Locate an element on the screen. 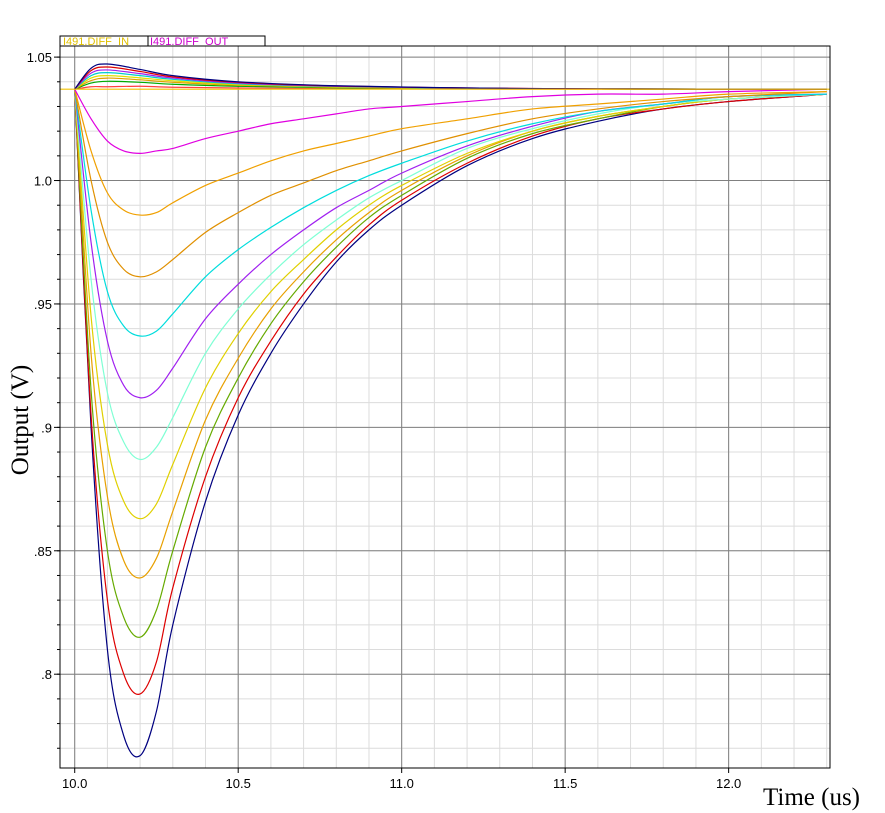 Image resolution: width=885 pixels, height=813 pixels. x-tick-label: 11.5 is located at coordinates (565, 783).